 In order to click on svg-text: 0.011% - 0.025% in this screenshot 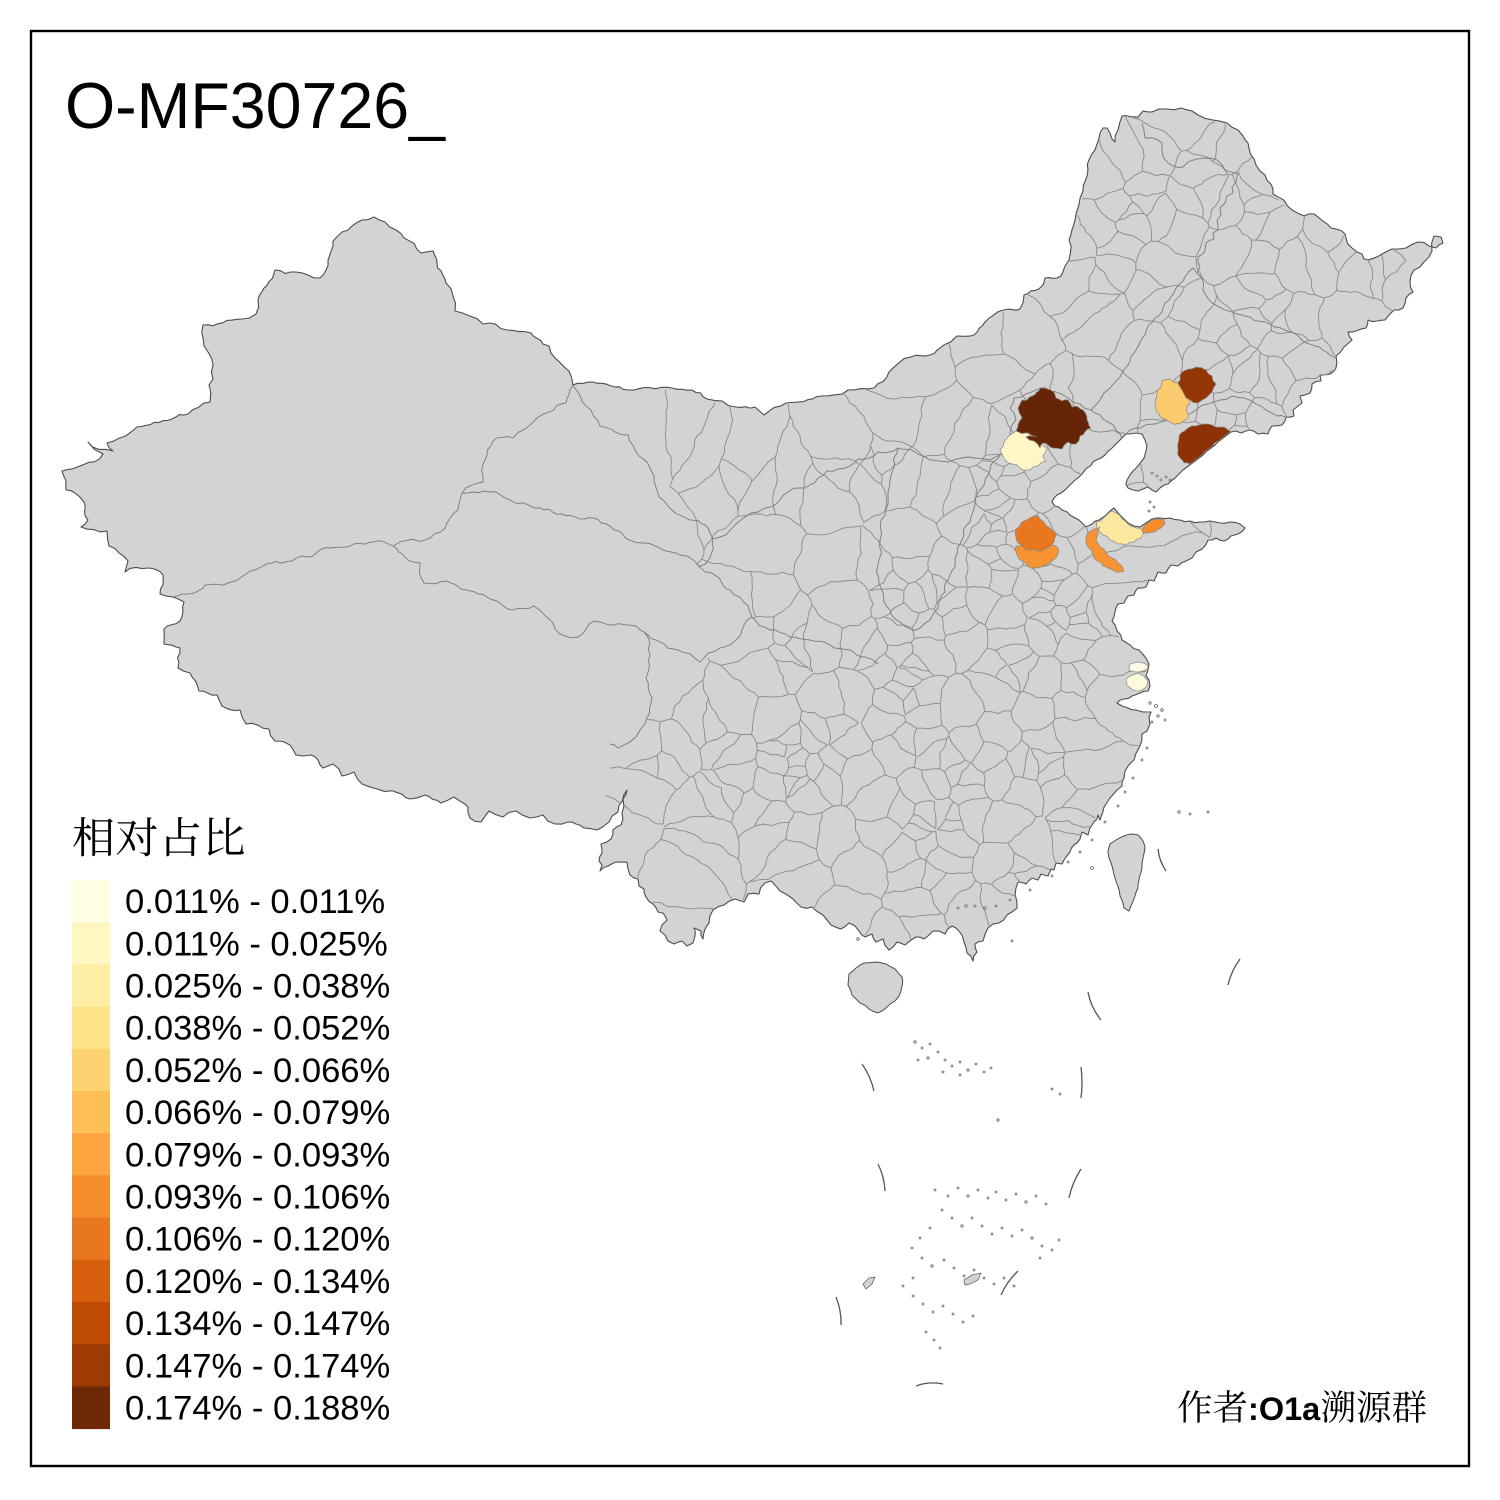, I will do `click(256, 944)`.